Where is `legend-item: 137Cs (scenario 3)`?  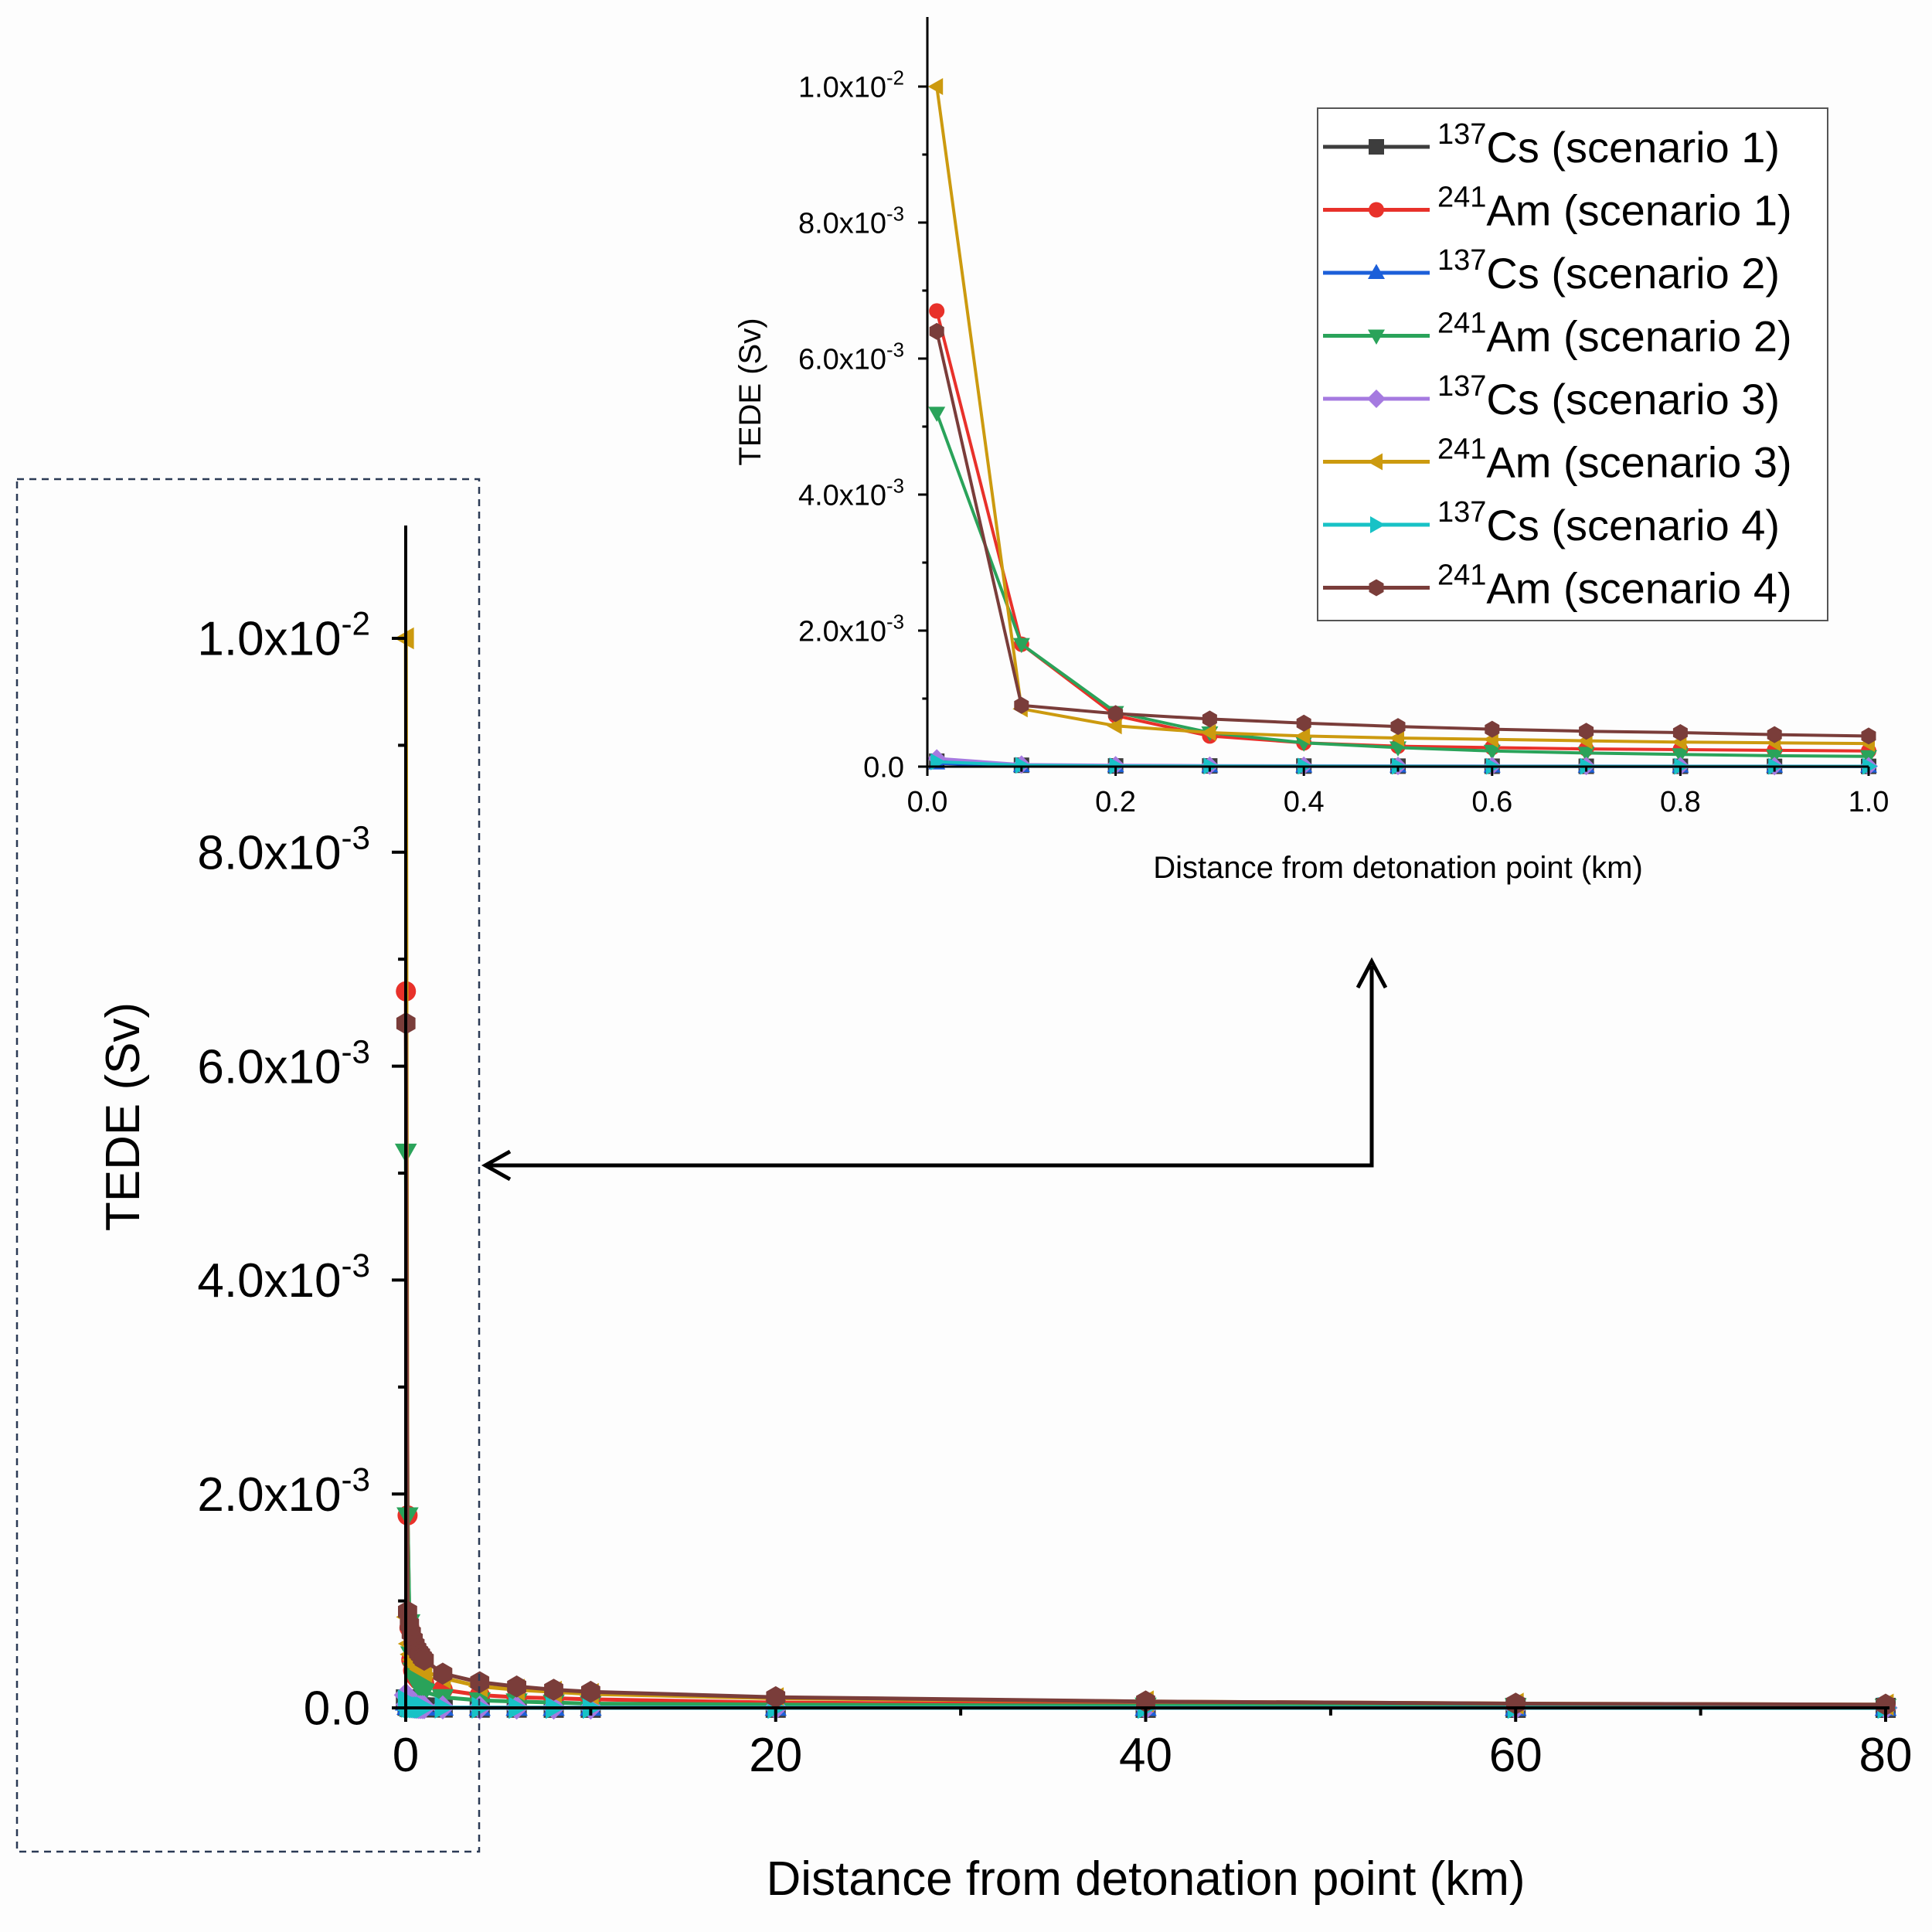 legend-item: 137Cs (scenario 3) is located at coordinates (1552, 396).